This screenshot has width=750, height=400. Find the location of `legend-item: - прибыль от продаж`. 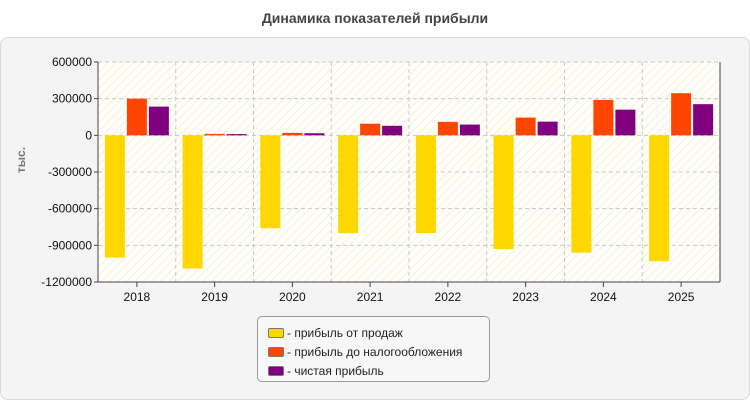

legend-item: - прибыль от продаж is located at coordinates (373, 332).